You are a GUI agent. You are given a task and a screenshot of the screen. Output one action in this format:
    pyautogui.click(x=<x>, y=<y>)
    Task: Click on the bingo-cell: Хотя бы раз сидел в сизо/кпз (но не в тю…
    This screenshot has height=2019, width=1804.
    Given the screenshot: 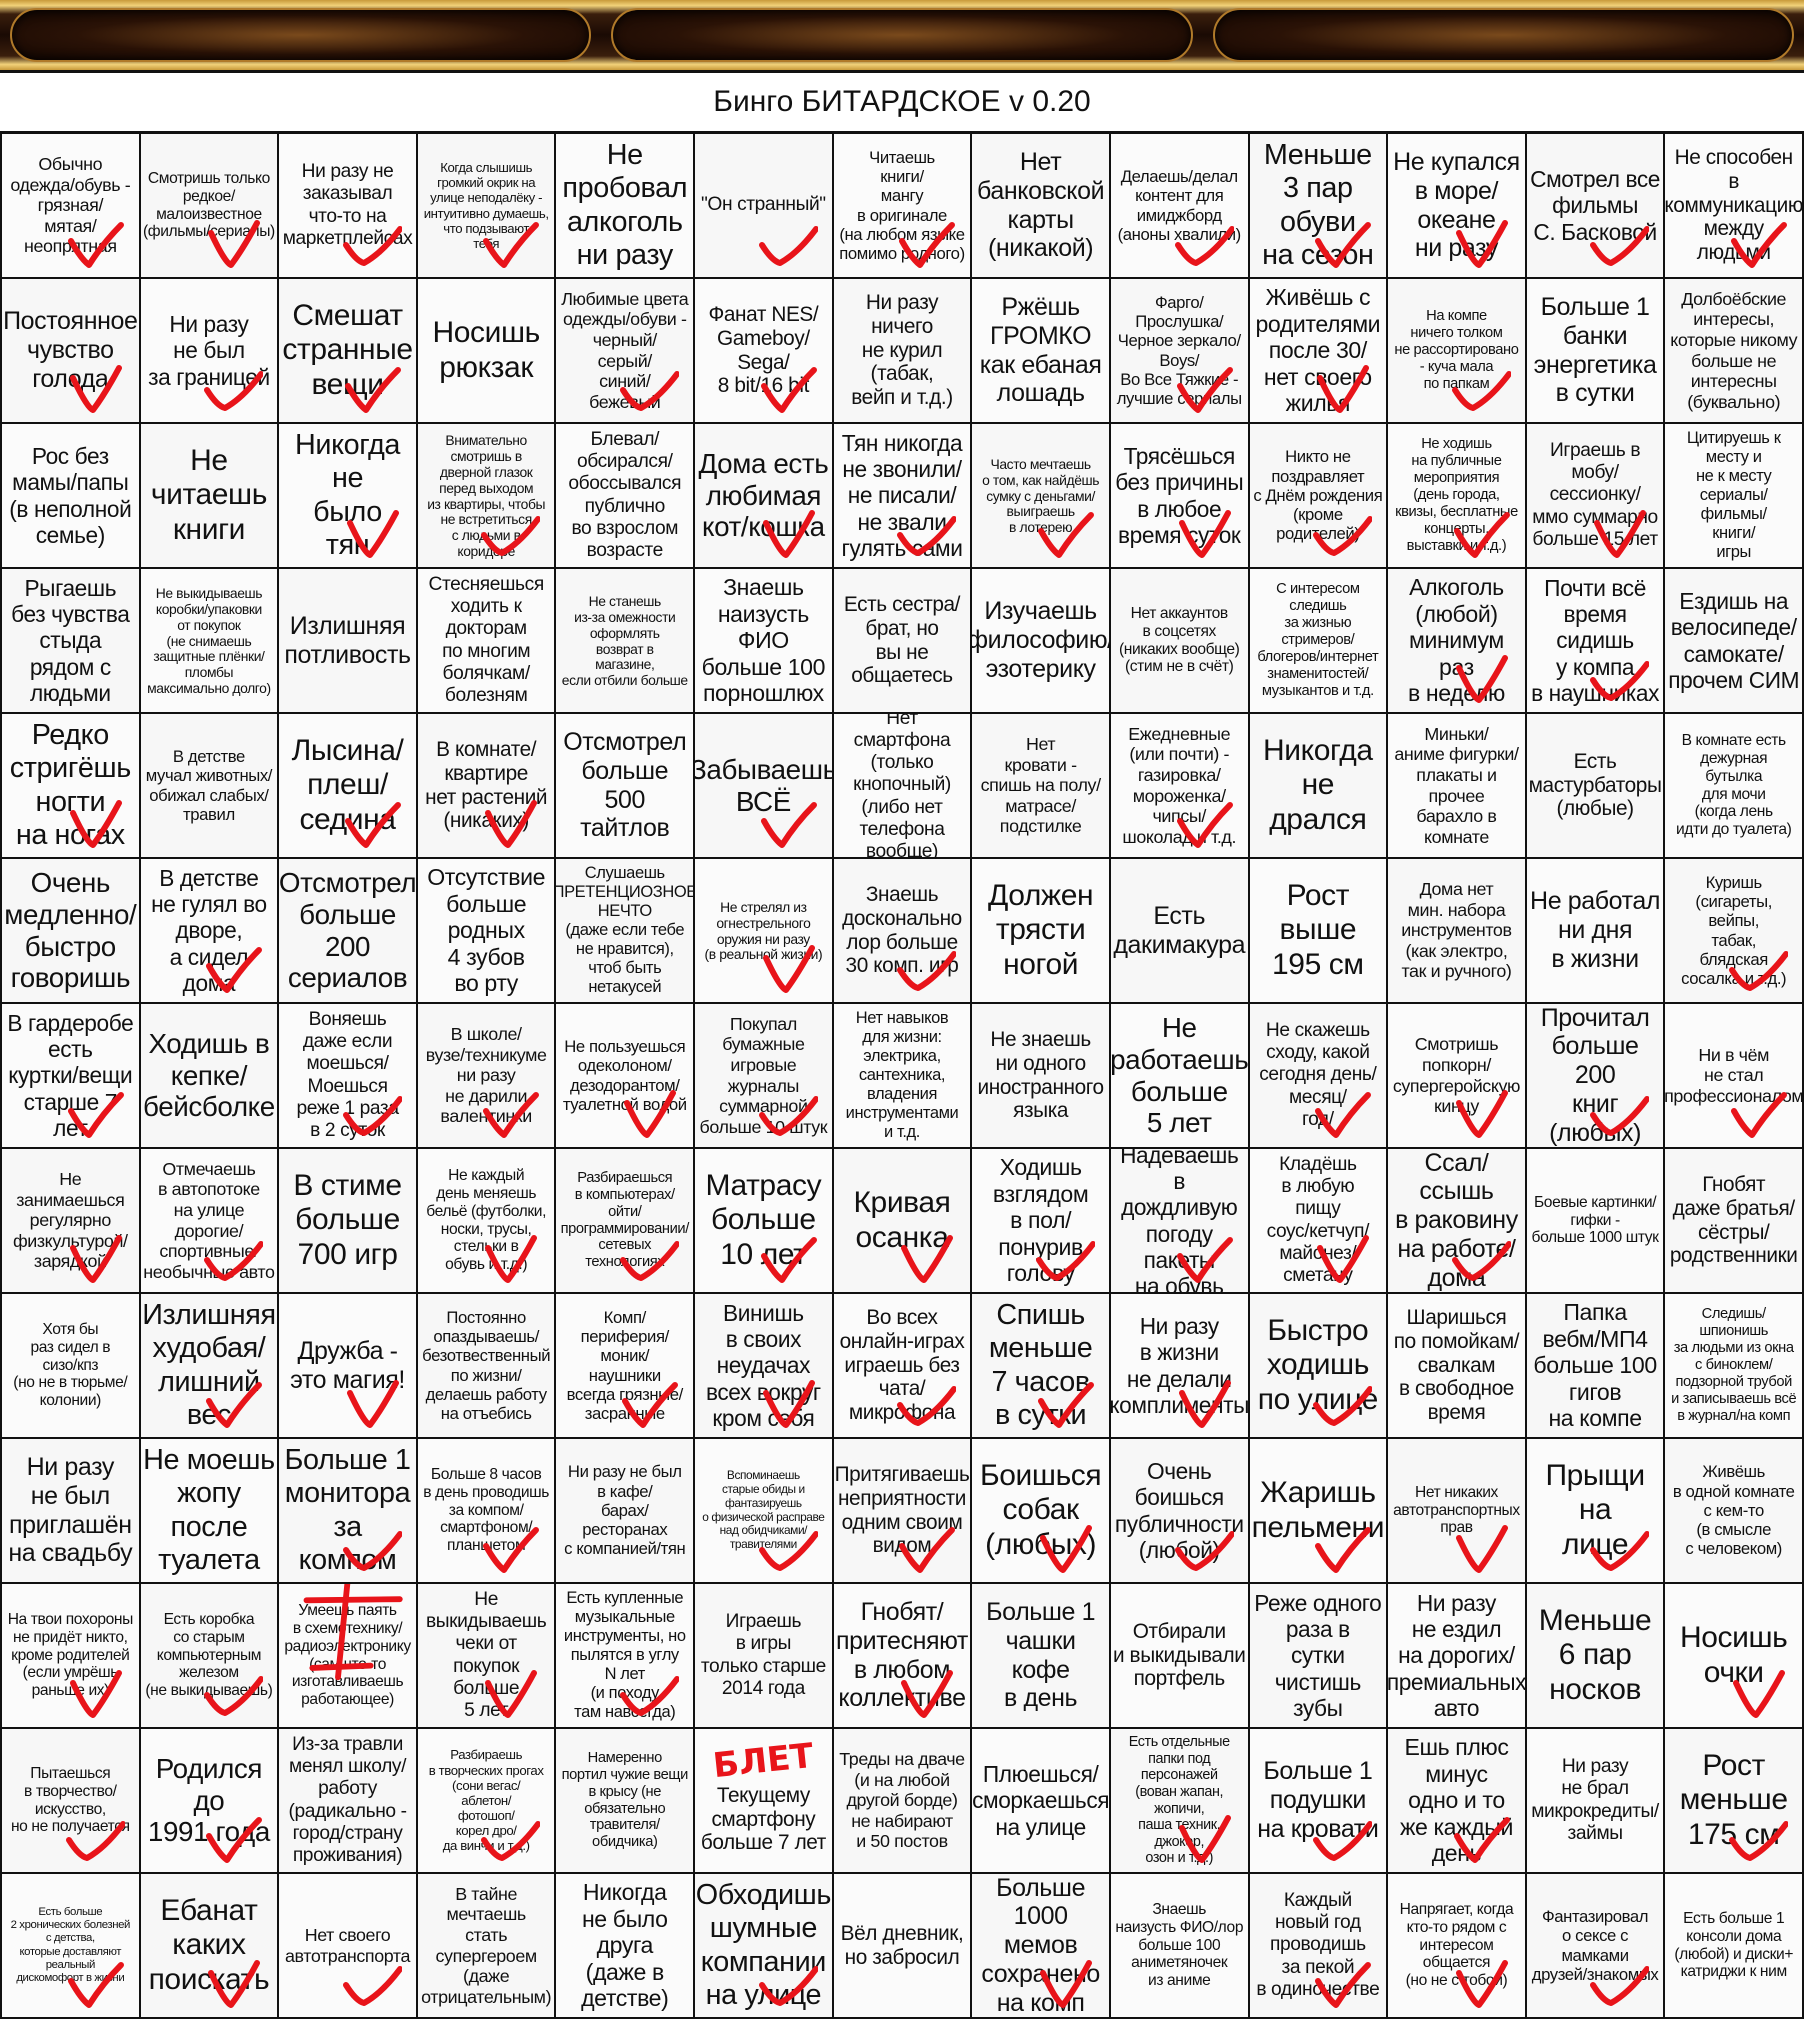 What is the action you would take?
    pyautogui.click(x=71, y=1366)
    